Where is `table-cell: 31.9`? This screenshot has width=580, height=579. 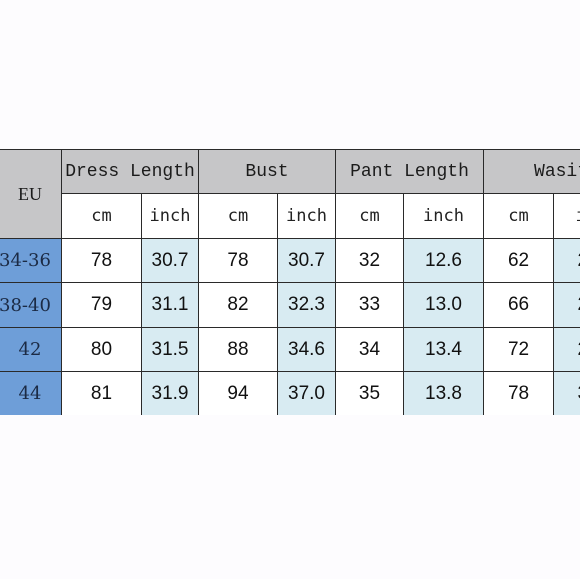 table-cell: 31.9 is located at coordinates (170, 393).